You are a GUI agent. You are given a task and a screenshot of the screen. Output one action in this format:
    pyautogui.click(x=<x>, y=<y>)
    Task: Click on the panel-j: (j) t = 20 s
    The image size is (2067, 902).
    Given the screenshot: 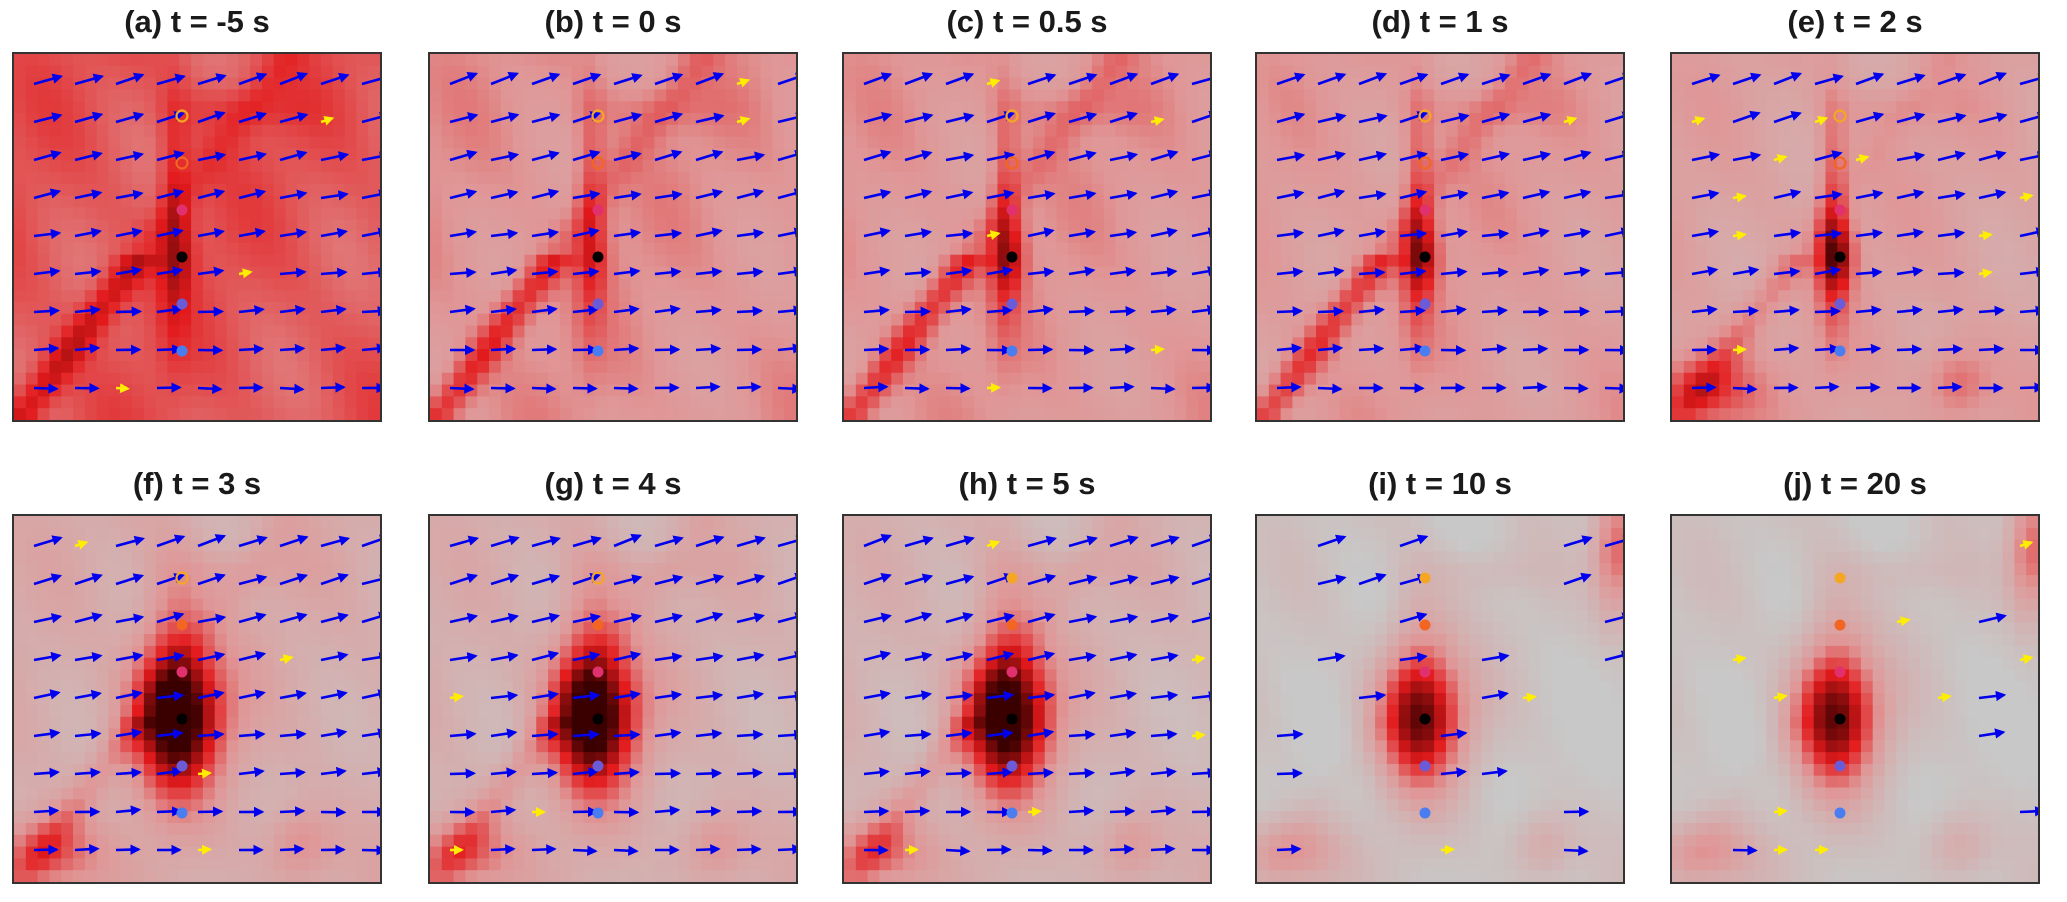 What is the action you would take?
    pyautogui.click(x=1855, y=682)
    